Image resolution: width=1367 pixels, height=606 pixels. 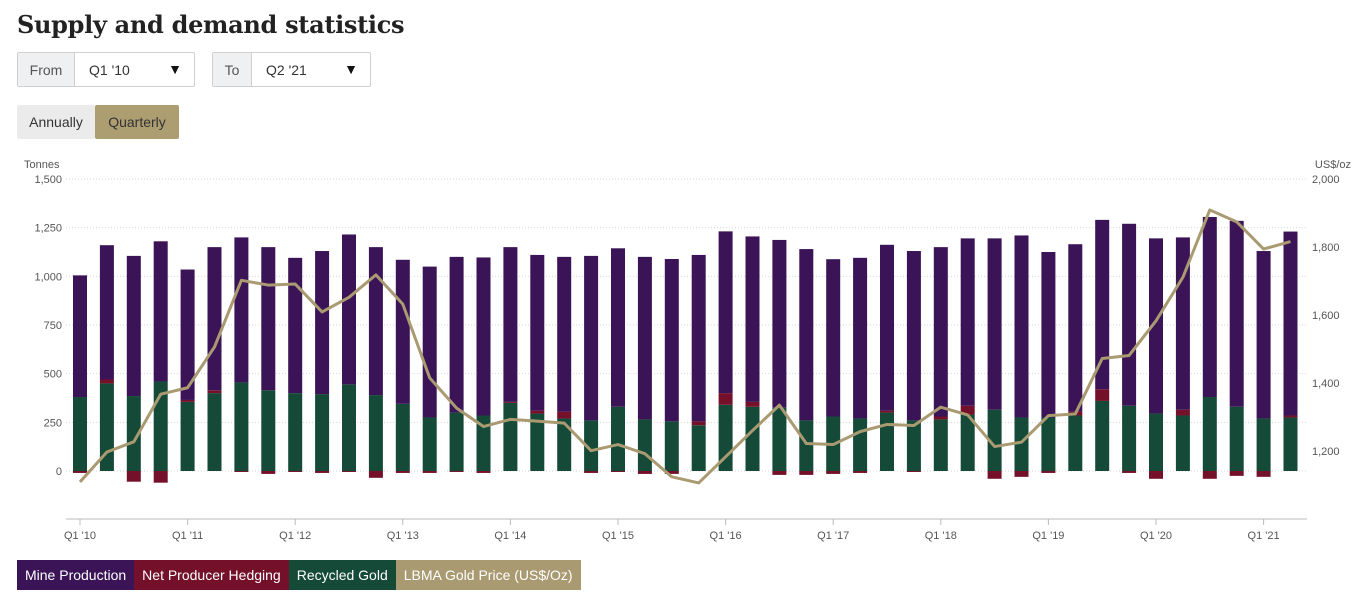 What do you see at coordinates (295, 536) in the screenshot?
I see `x-tick-label: Q1 '12` at bounding box center [295, 536].